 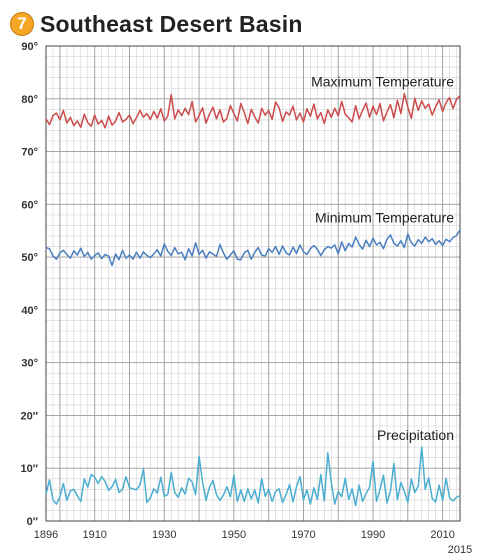 I want to click on x-tick-label: 2015, so click(x=460, y=550).